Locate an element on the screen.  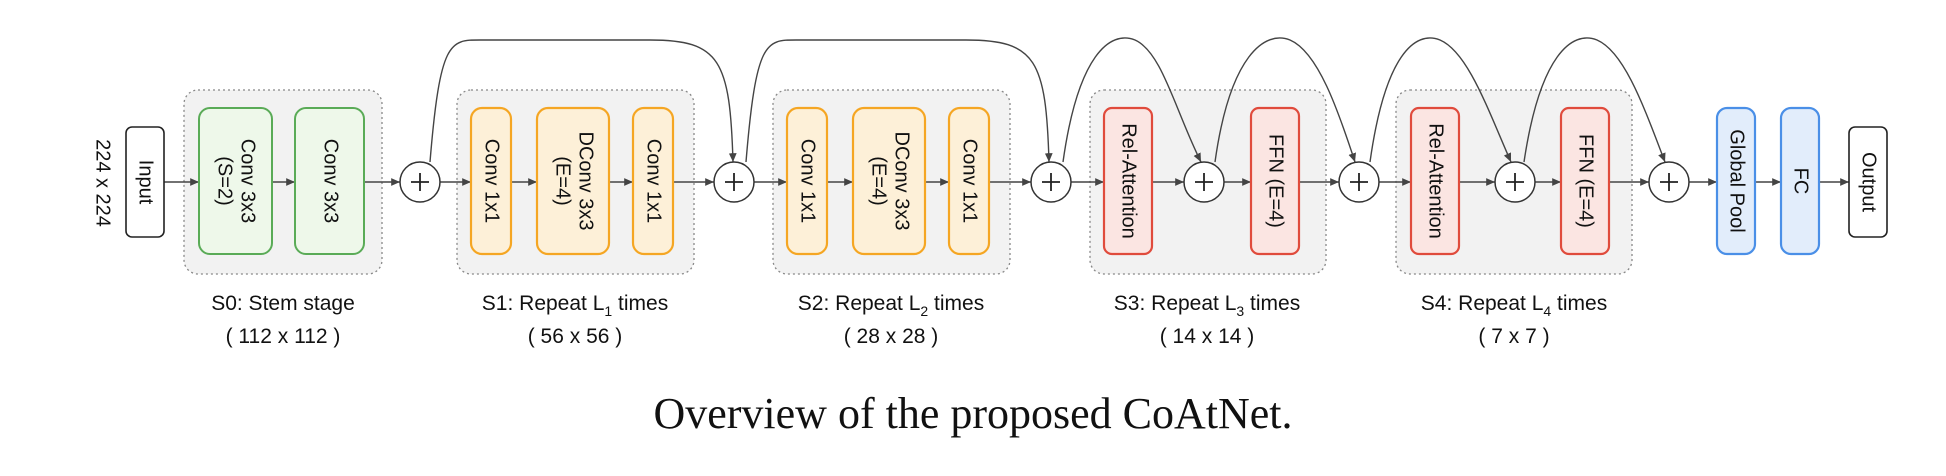
stem-conv3x3-s2-block: Conv 3x3 (S=2) is located at coordinates (235, 181).